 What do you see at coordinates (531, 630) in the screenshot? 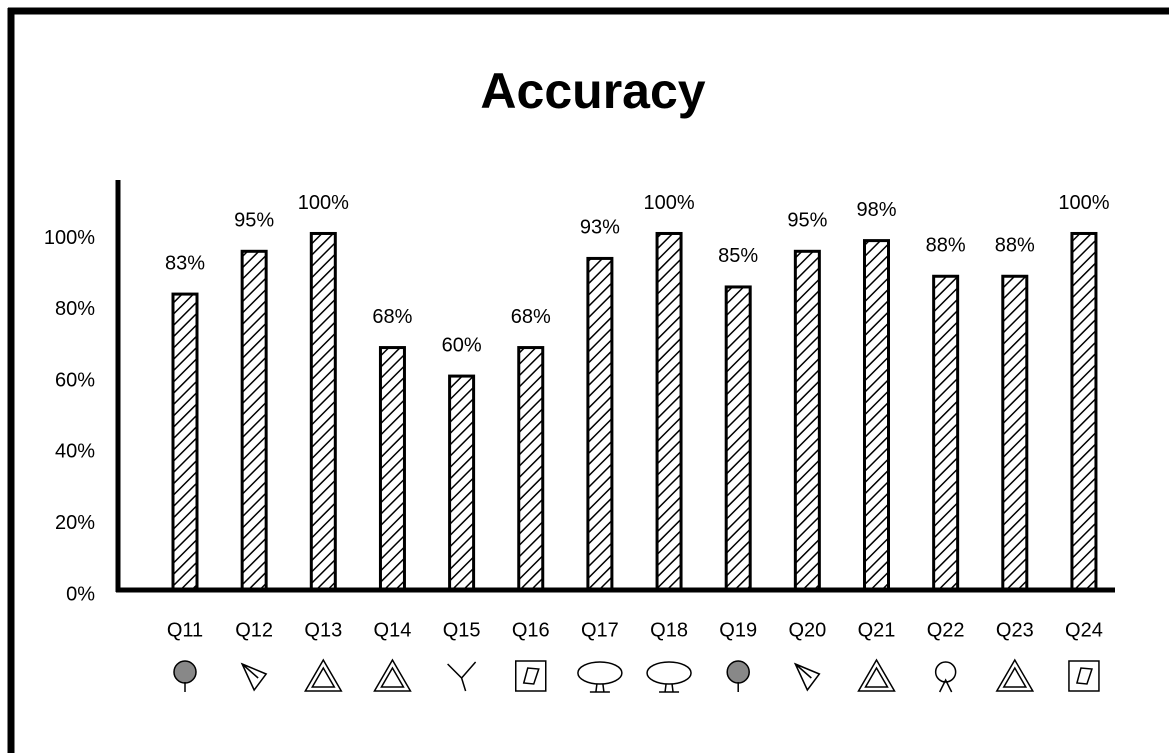
I see `x-tick-label: Q16` at bounding box center [531, 630].